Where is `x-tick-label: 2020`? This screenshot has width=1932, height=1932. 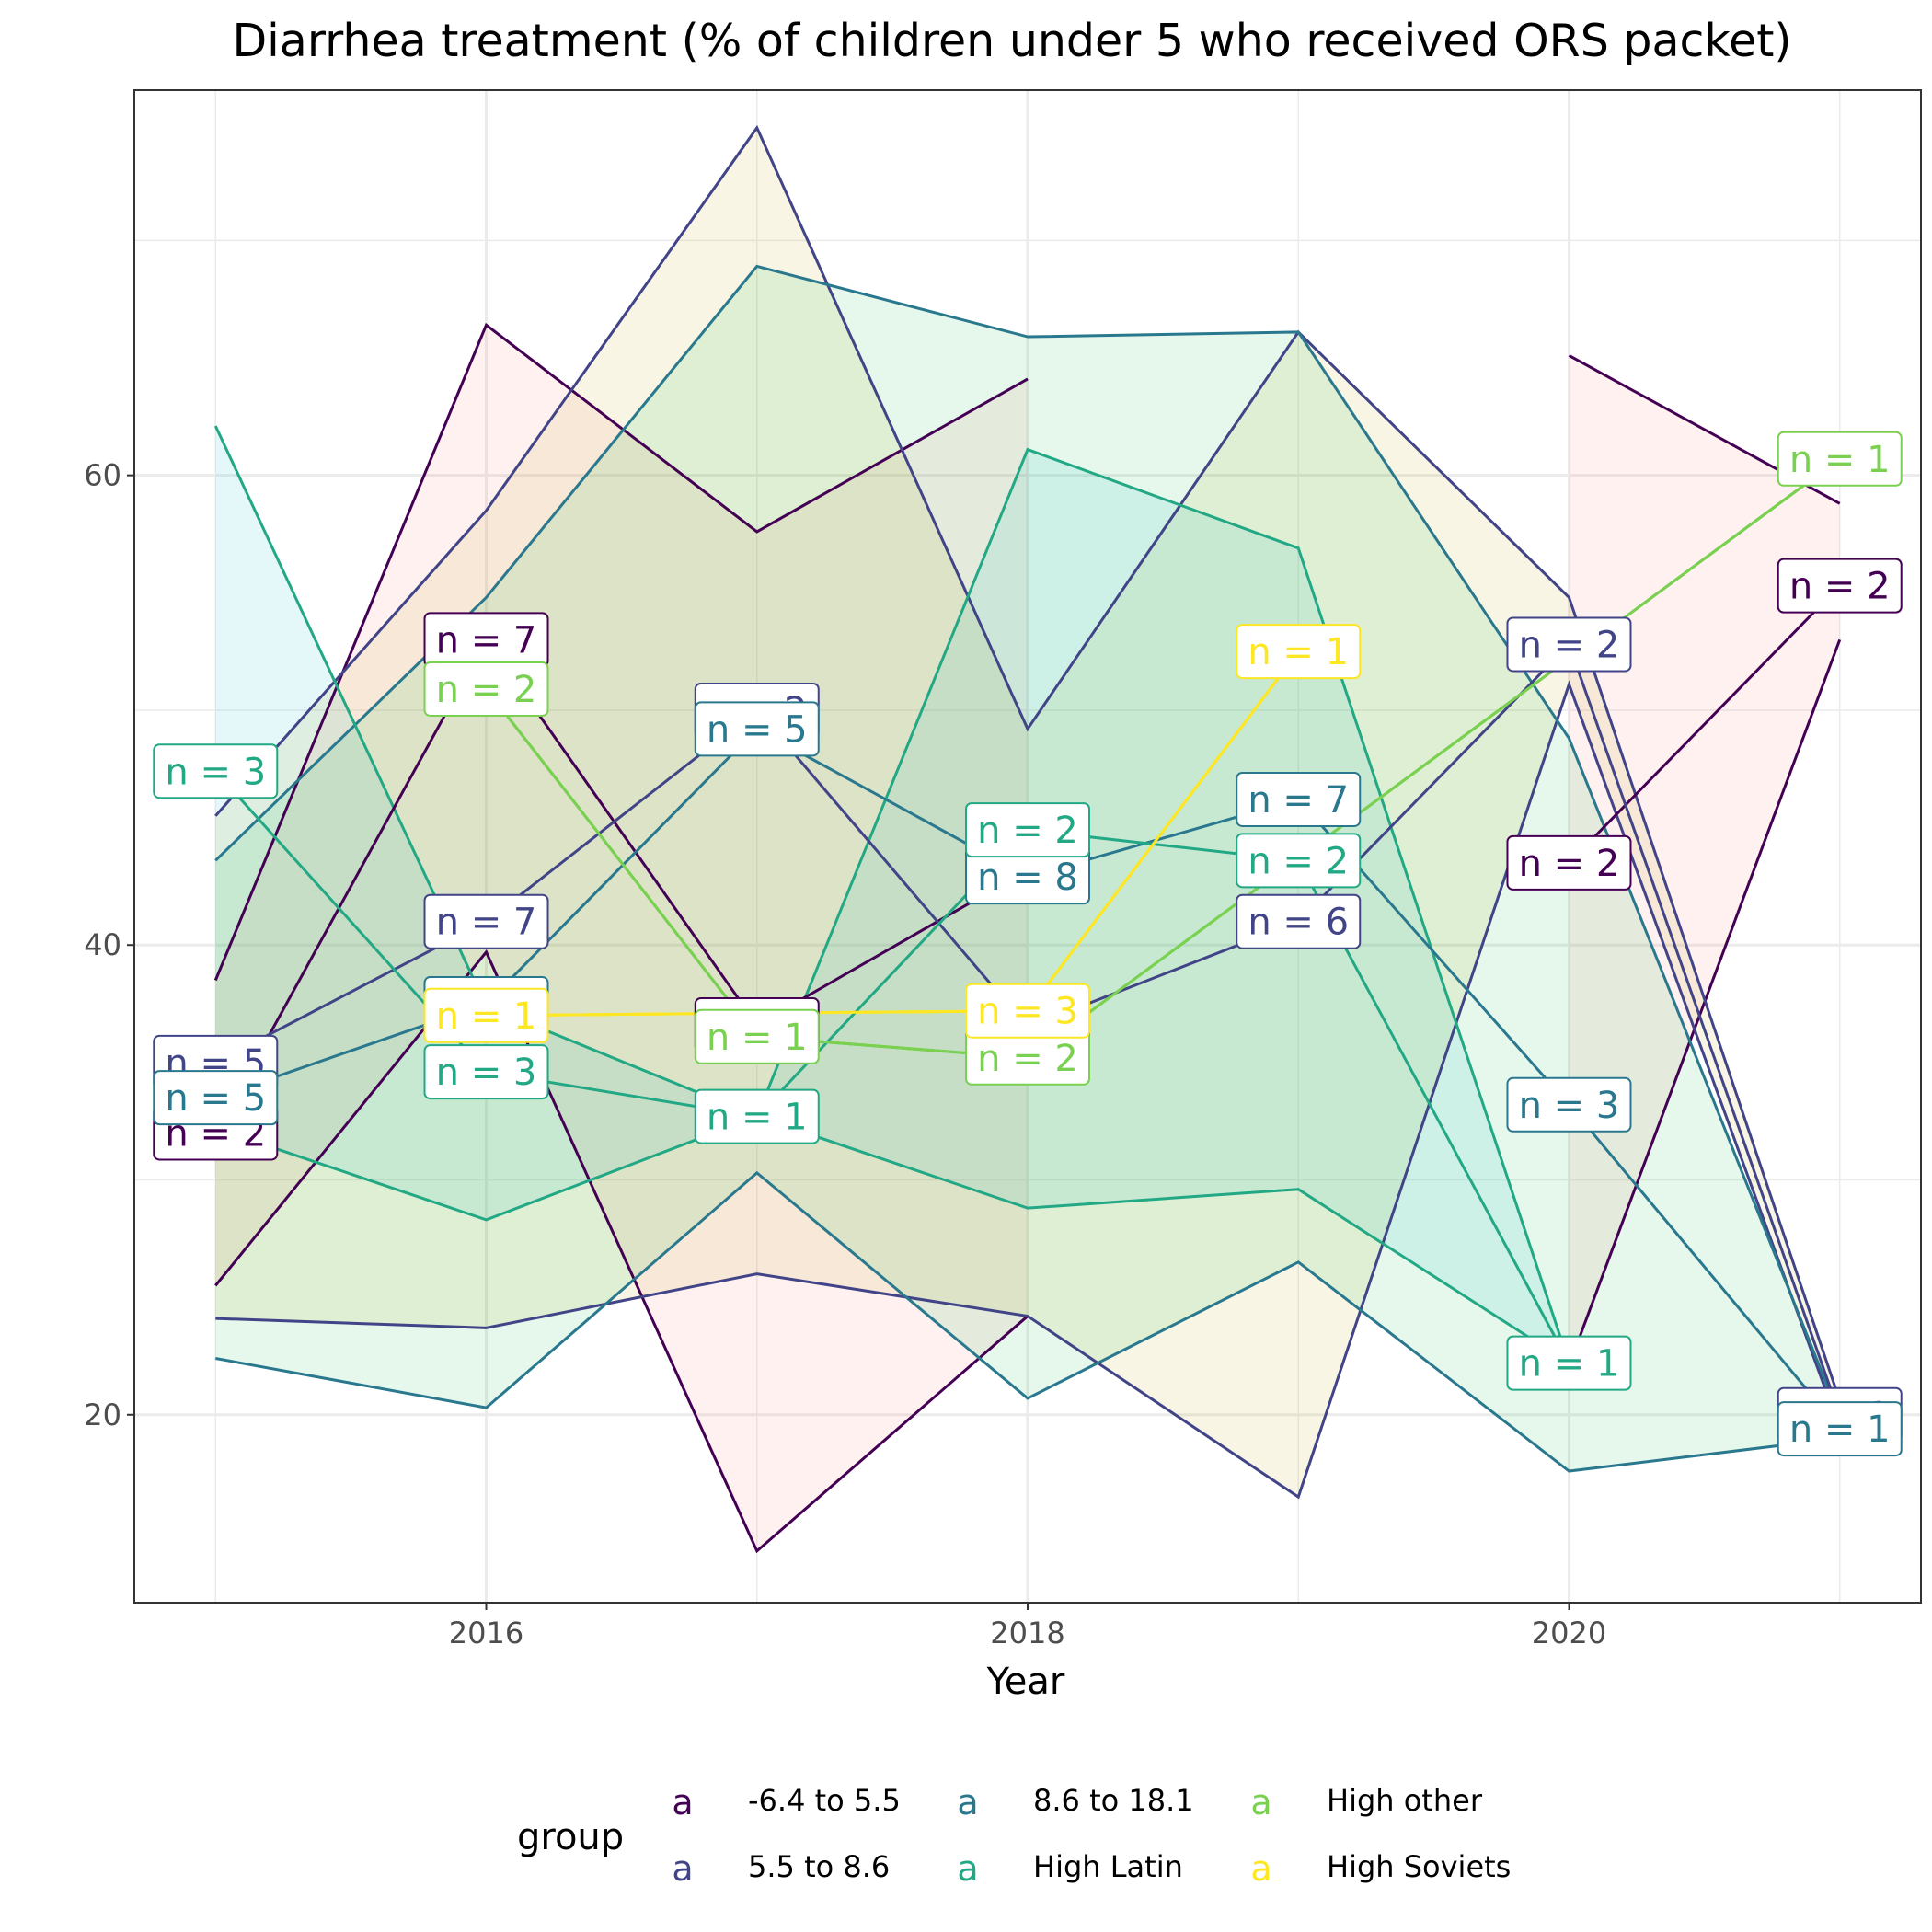
x-tick-label: 2020 is located at coordinates (1569, 1633).